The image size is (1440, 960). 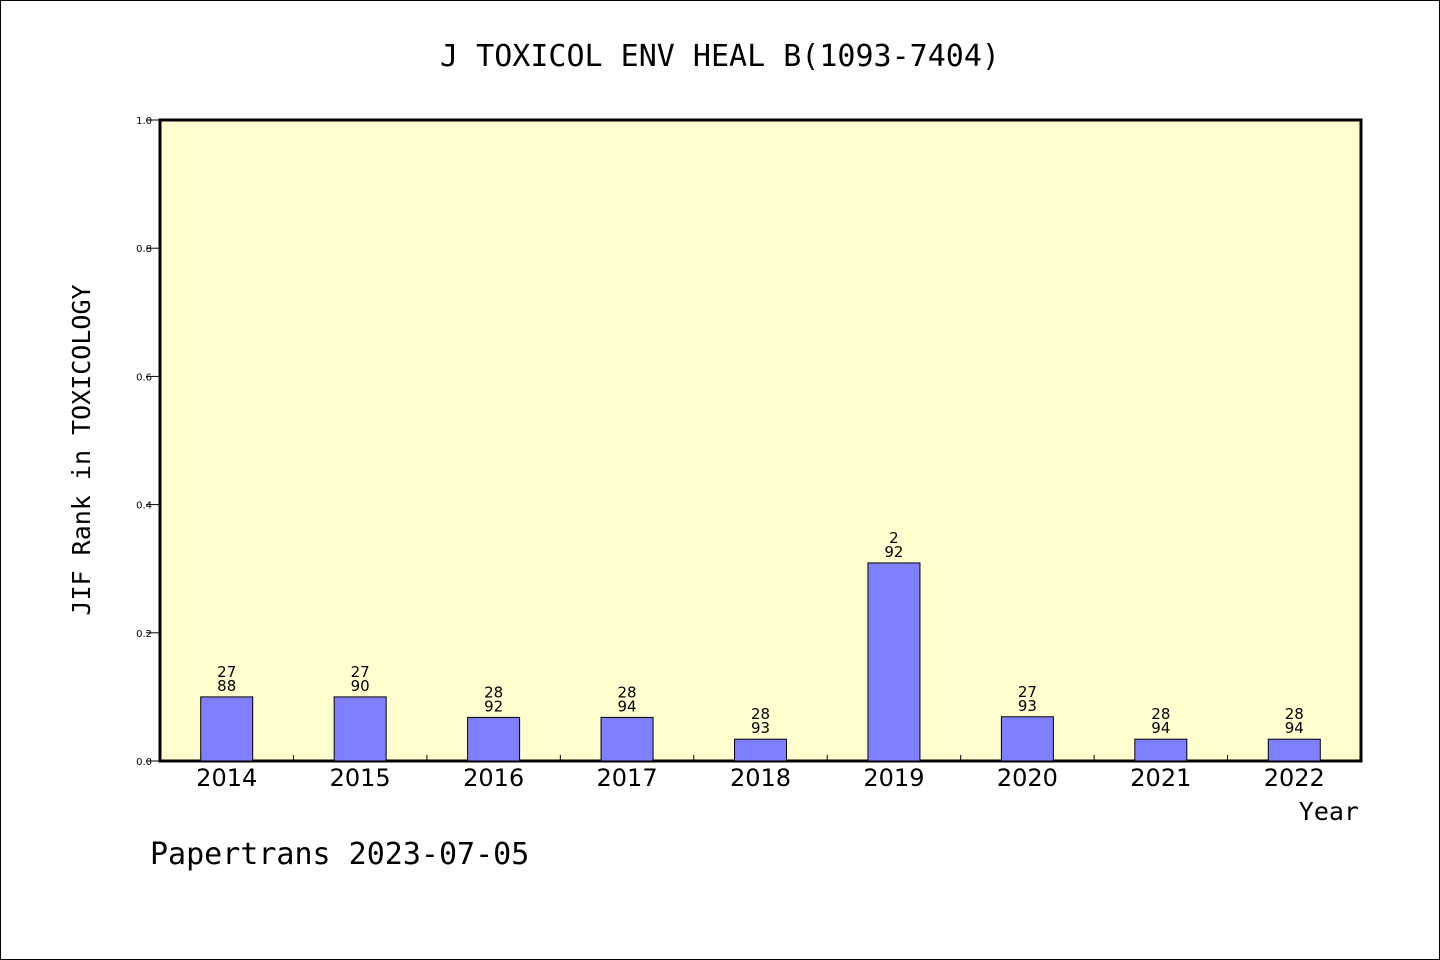 I want to click on x-tick-label: 2021, so click(x=1160, y=778).